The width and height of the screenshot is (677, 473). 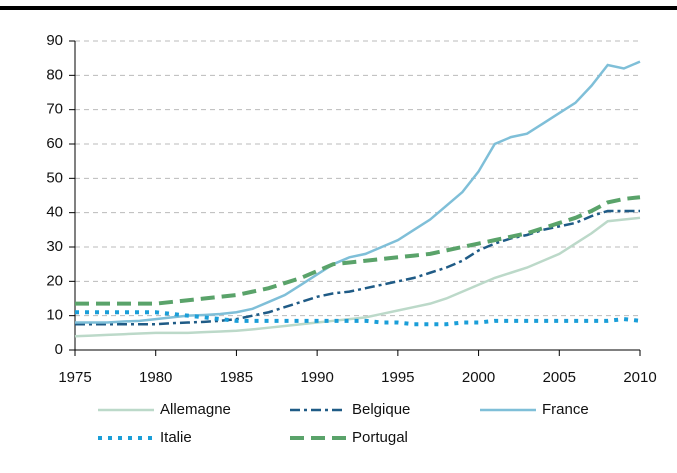 I want to click on x-tick-label: 1975, so click(x=74, y=377).